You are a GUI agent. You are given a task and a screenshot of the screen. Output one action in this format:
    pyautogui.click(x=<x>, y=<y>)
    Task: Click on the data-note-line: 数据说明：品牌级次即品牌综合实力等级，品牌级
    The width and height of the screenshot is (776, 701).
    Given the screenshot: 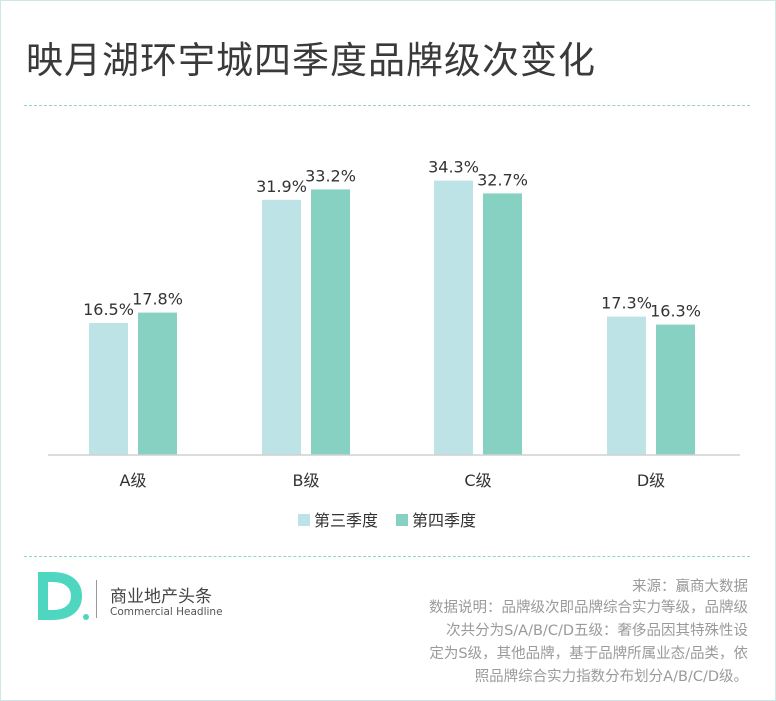 What is the action you would take?
    pyautogui.click(x=588, y=608)
    